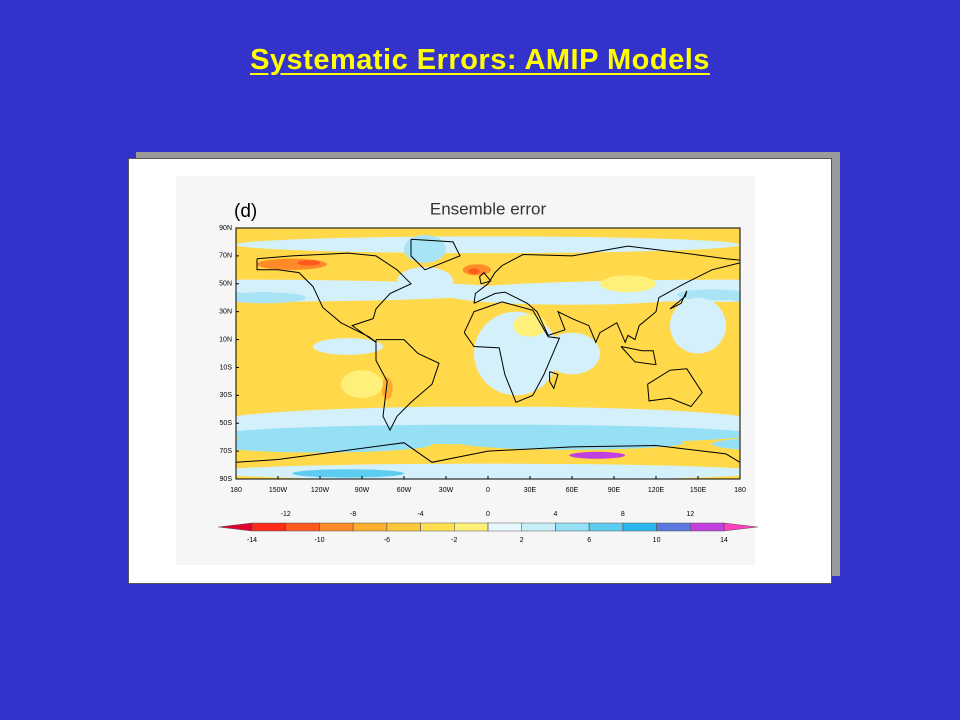 This screenshot has height=720, width=960. What do you see at coordinates (319, 540) in the screenshot?
I see `colorbar-label: -10` at bounding box center [319, 540].